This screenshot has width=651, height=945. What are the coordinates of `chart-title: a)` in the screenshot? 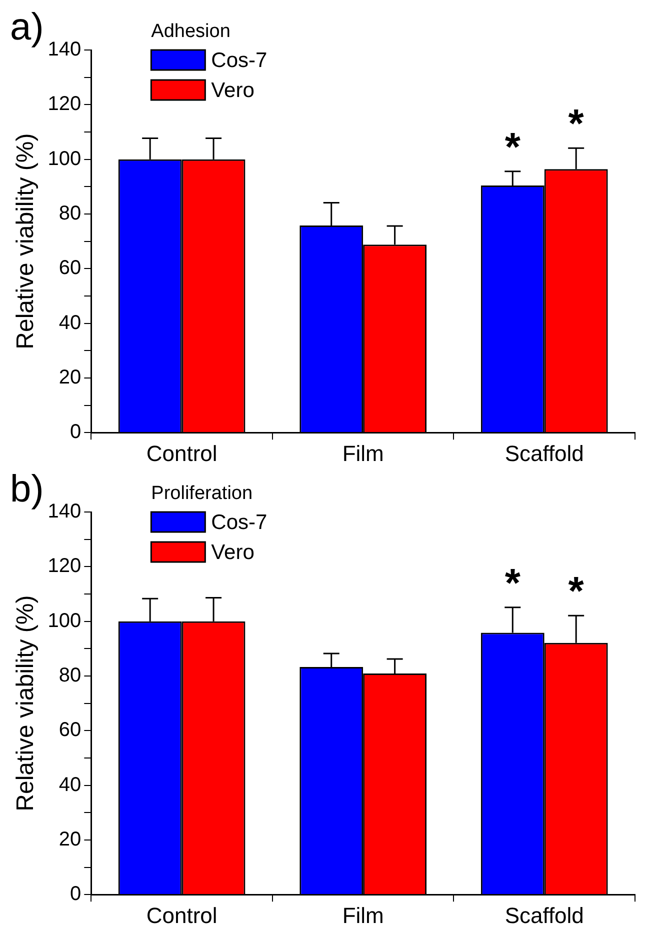 It's located at (27, 27).